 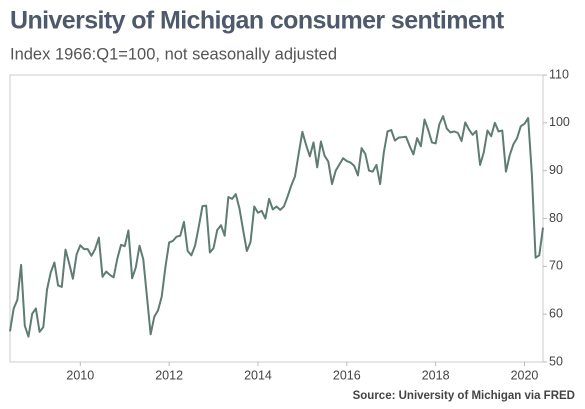 What do you see at coordinates (525, 375) in the screenshot?
I see `x-tick-label: 2020` at bounding box center [525, 375].